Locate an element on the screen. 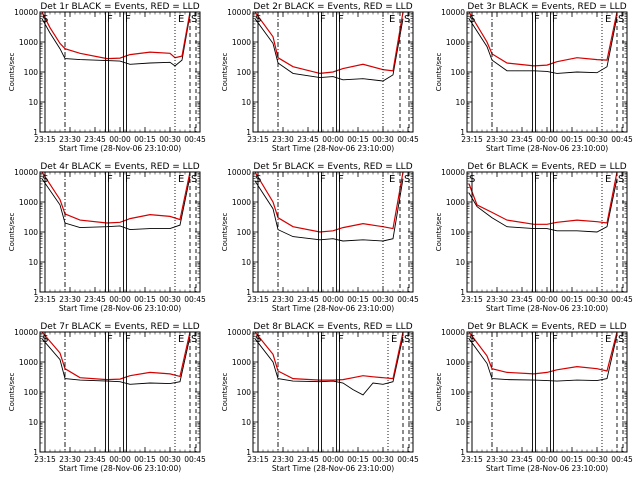 The width and height of the screenshot is (640, 480). x-tick-label: 00:15 is located at coordinates (145, 139).